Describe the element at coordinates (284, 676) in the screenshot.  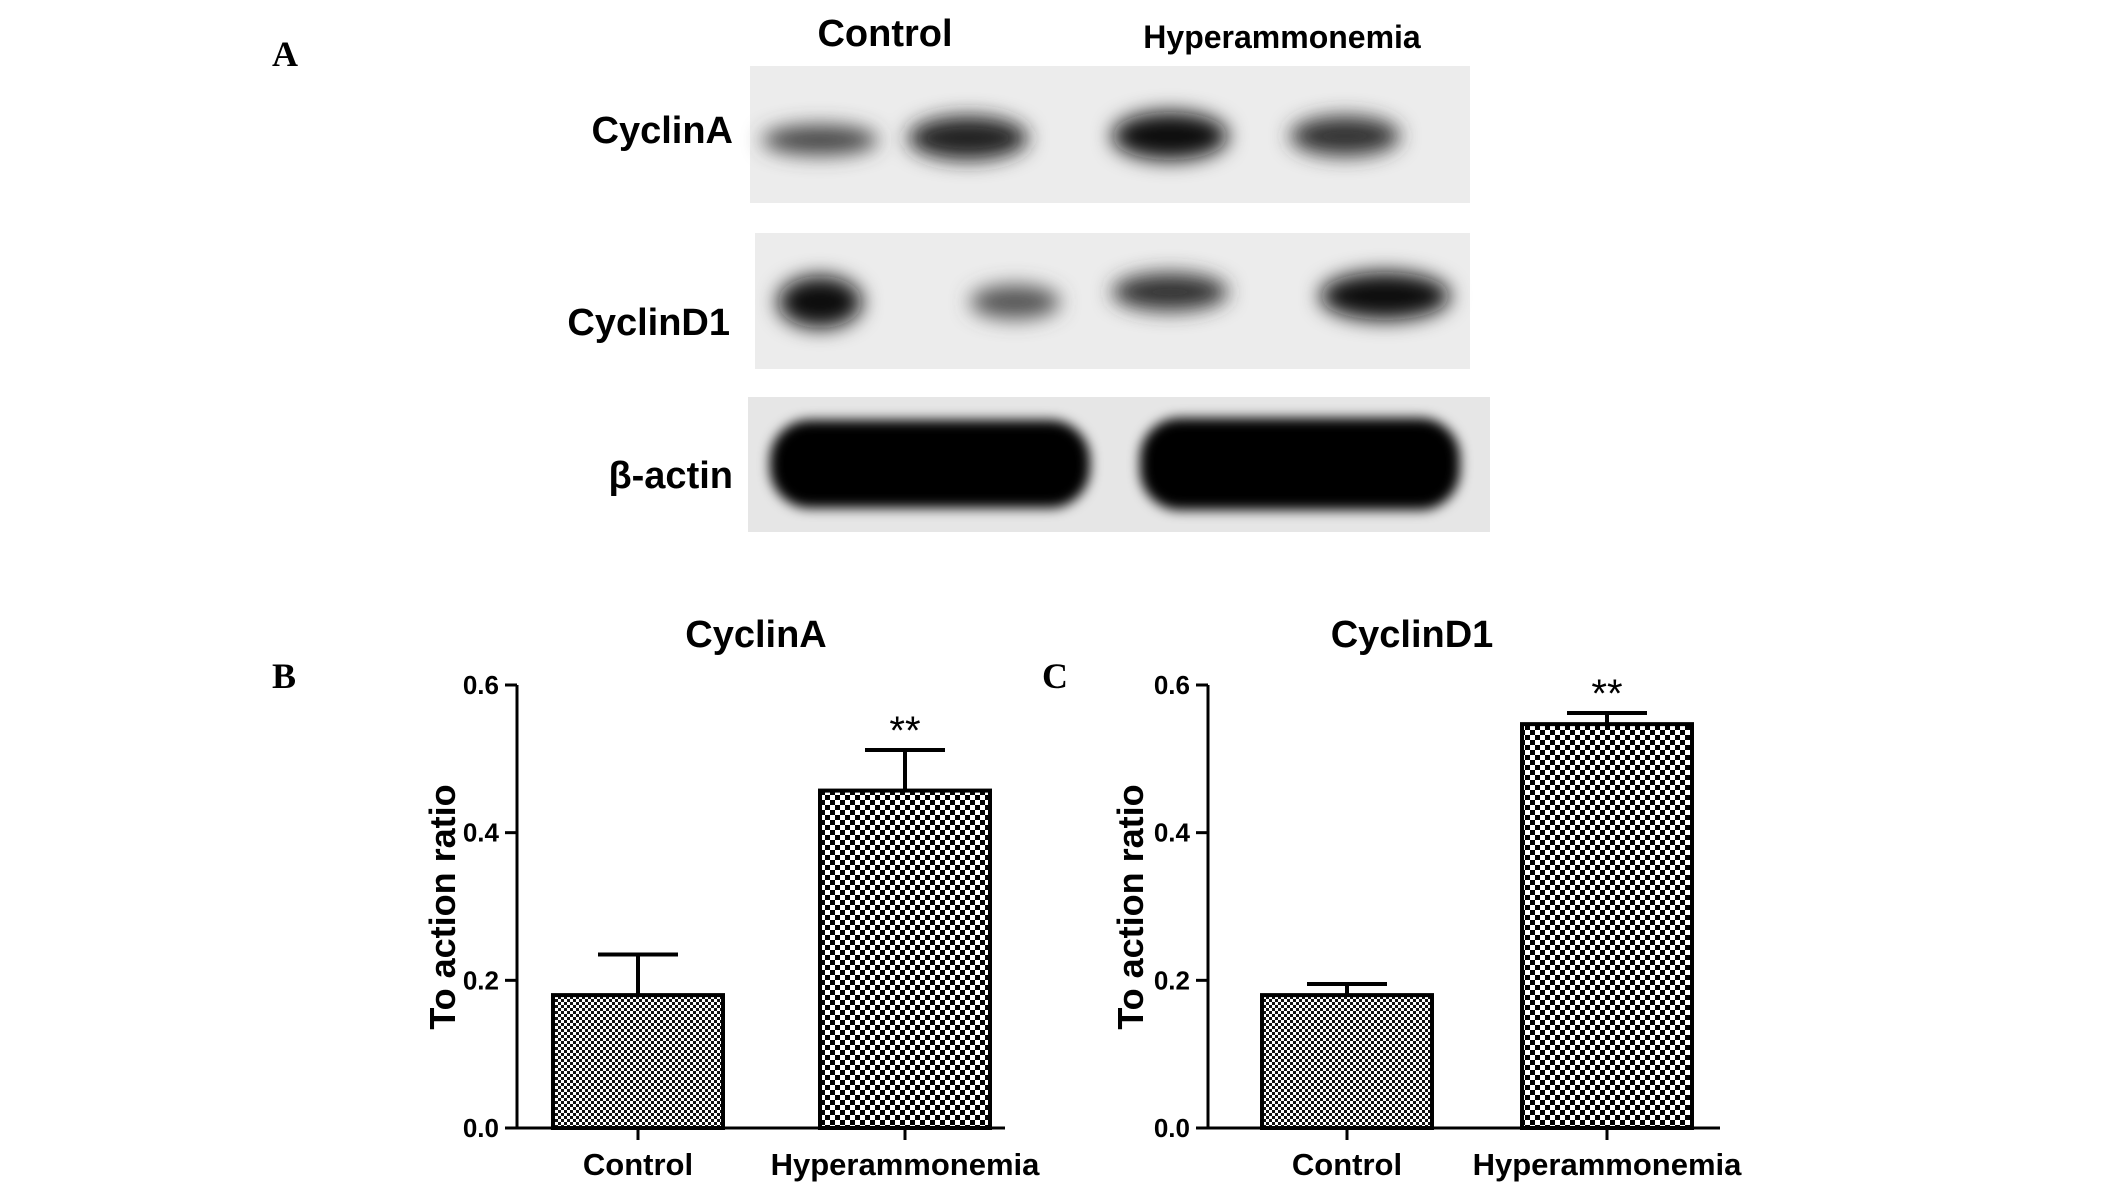
I see `panel-letter: B` at that location.